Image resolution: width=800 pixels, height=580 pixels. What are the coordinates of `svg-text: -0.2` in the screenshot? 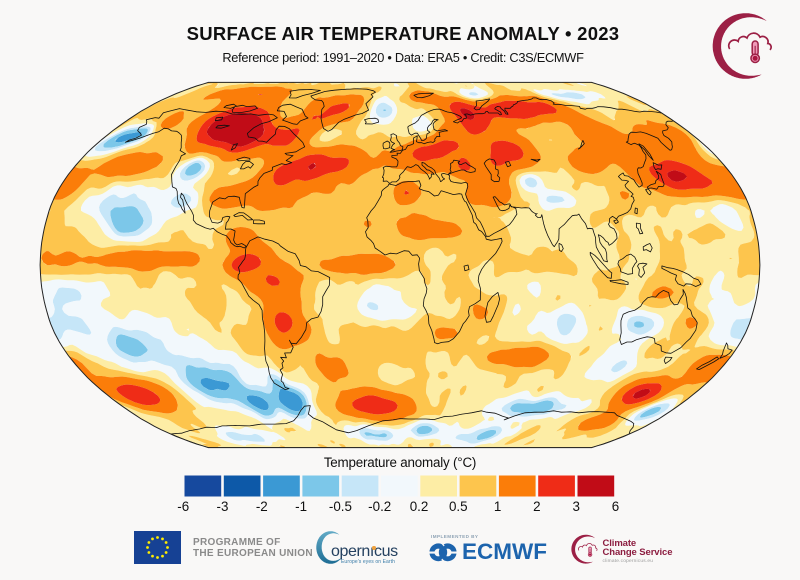 It's located at (379, 506).